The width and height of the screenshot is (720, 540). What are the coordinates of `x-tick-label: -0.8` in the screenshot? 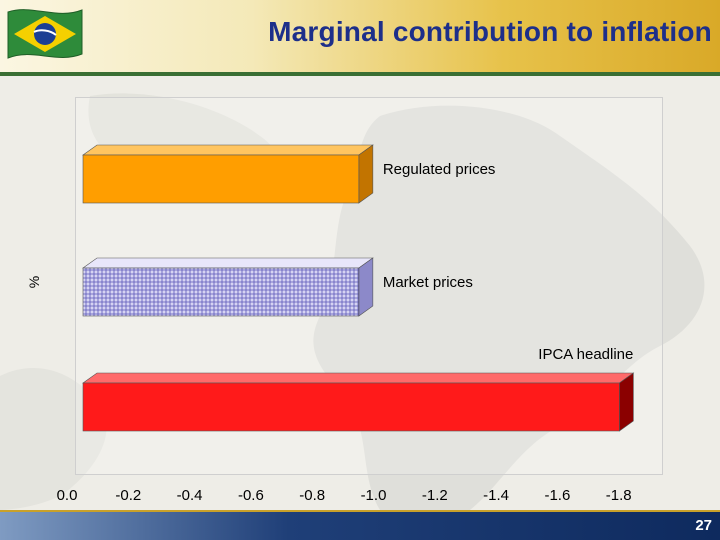 It's located at (312, 495).